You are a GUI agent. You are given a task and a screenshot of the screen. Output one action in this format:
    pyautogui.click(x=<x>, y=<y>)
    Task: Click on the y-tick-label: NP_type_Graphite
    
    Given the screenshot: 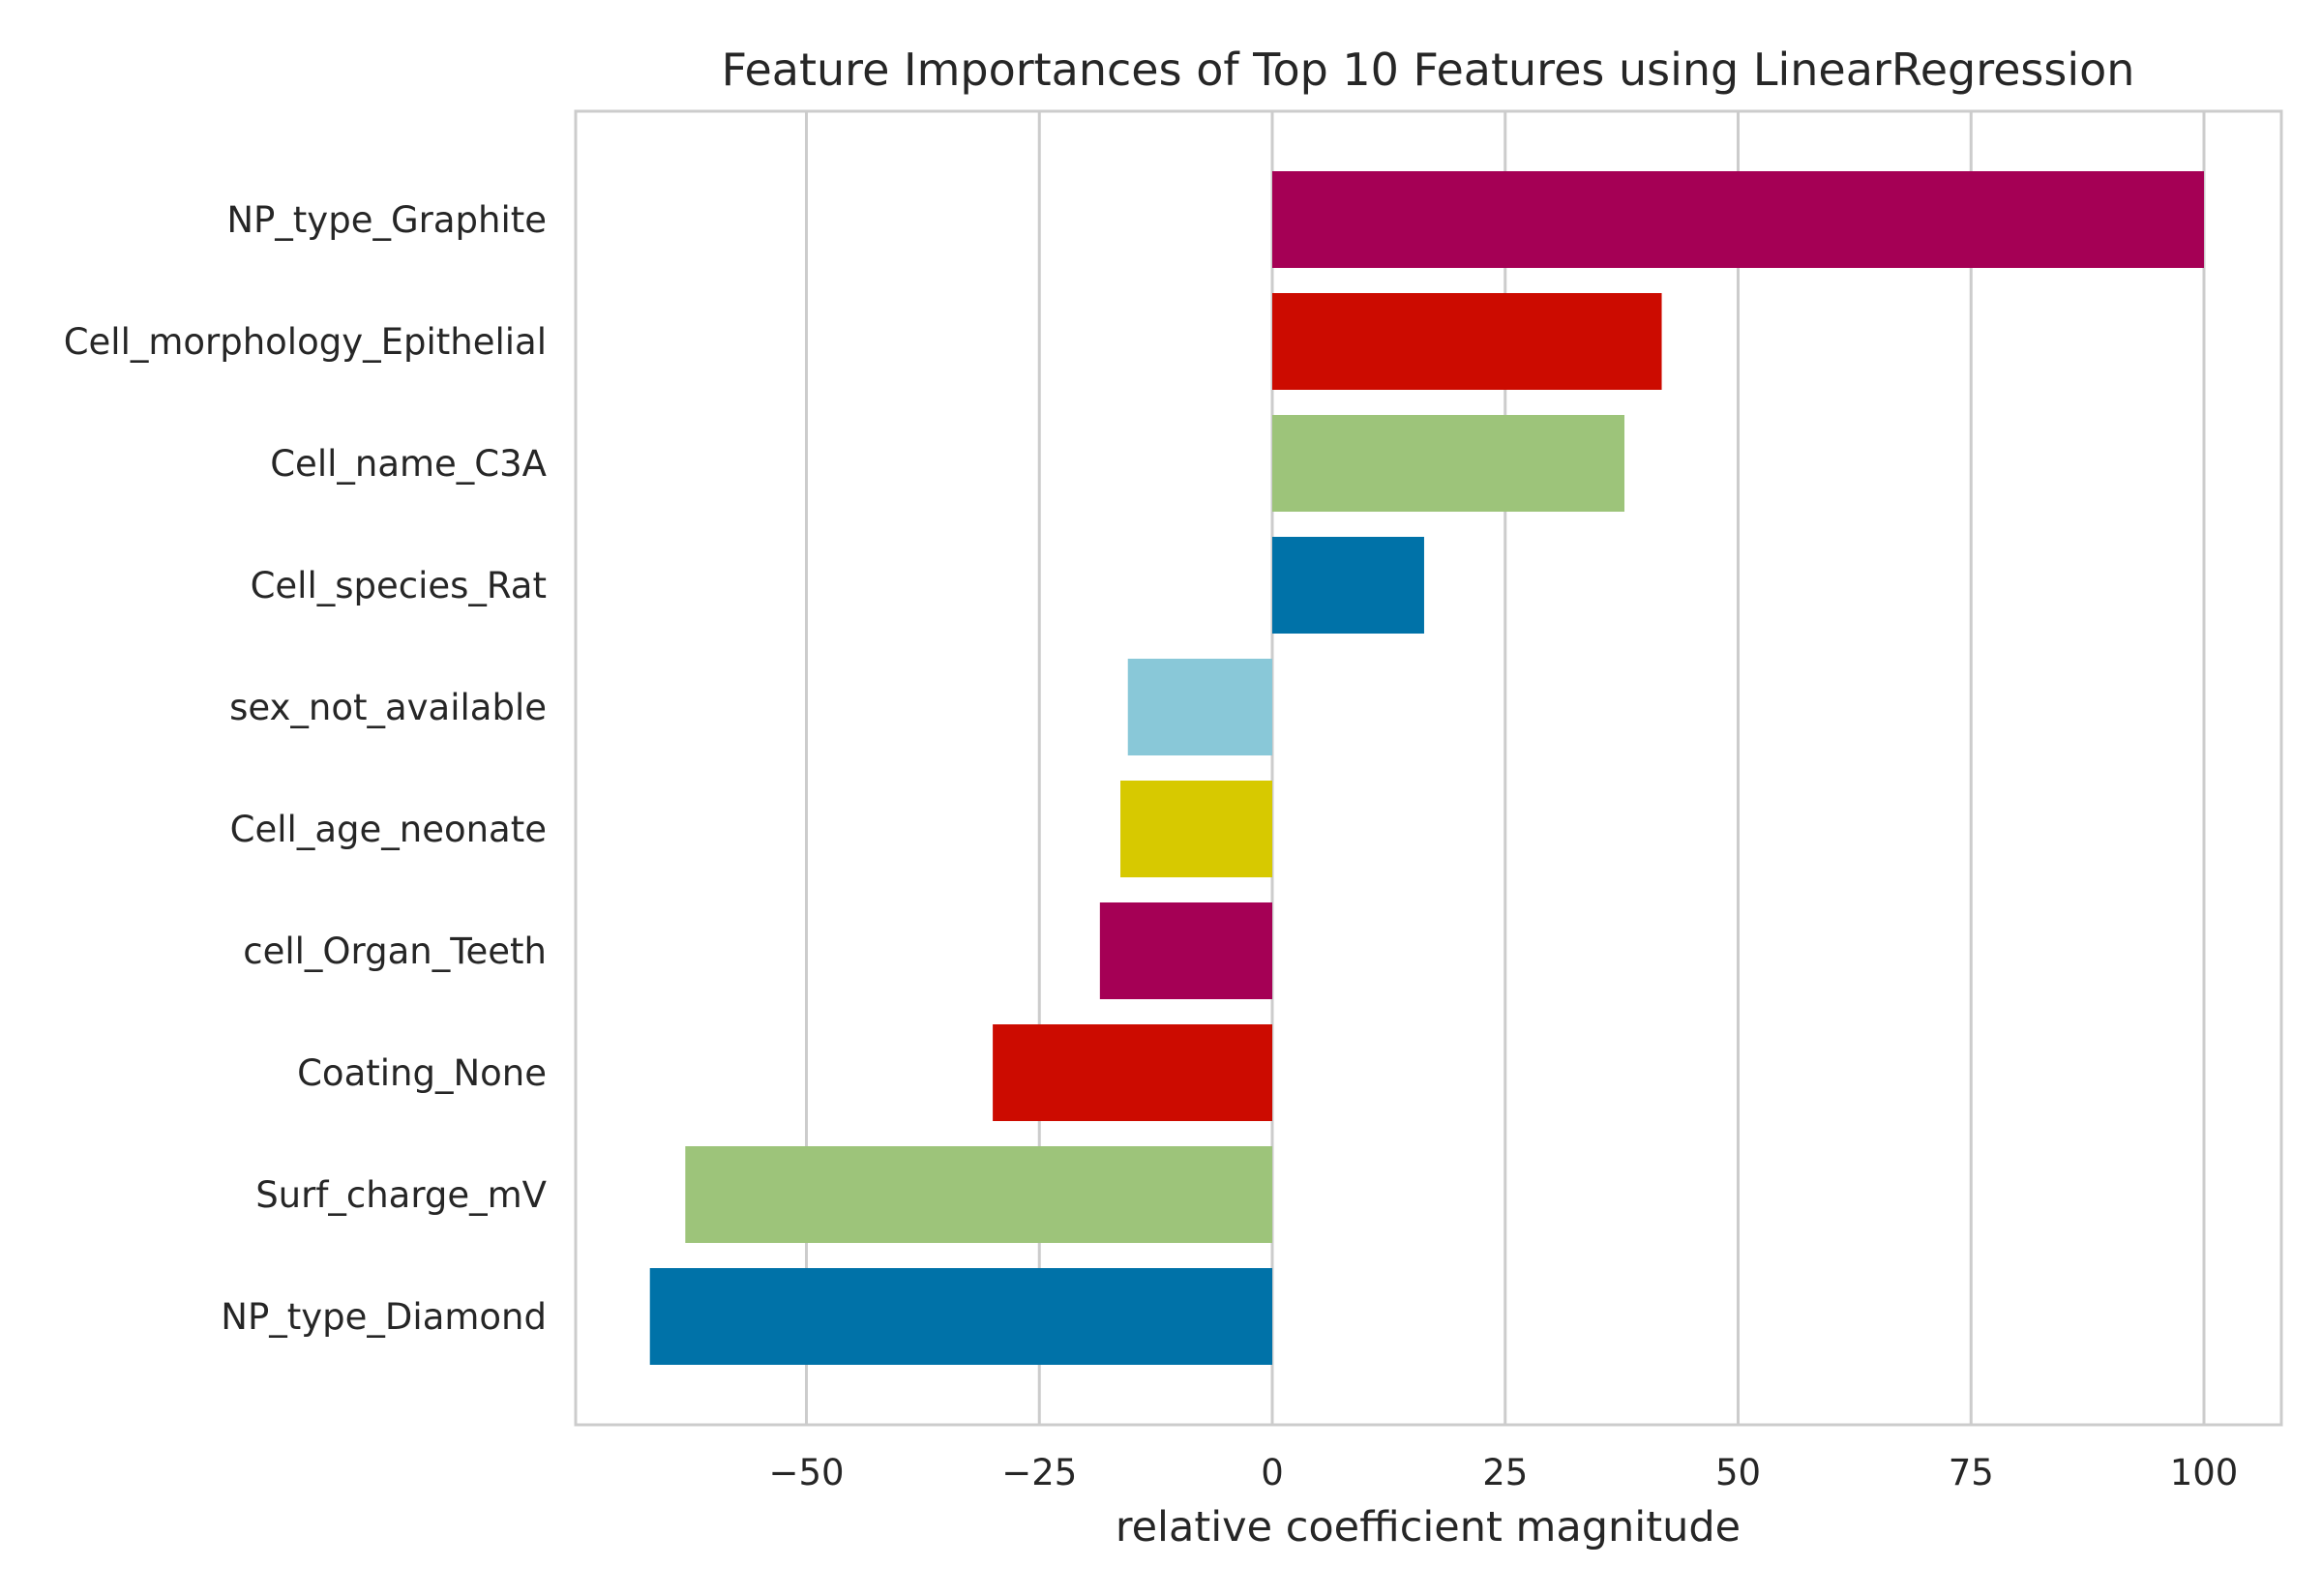 What is the action you would take?
    pyautogui.click(x=386, y=220)
    